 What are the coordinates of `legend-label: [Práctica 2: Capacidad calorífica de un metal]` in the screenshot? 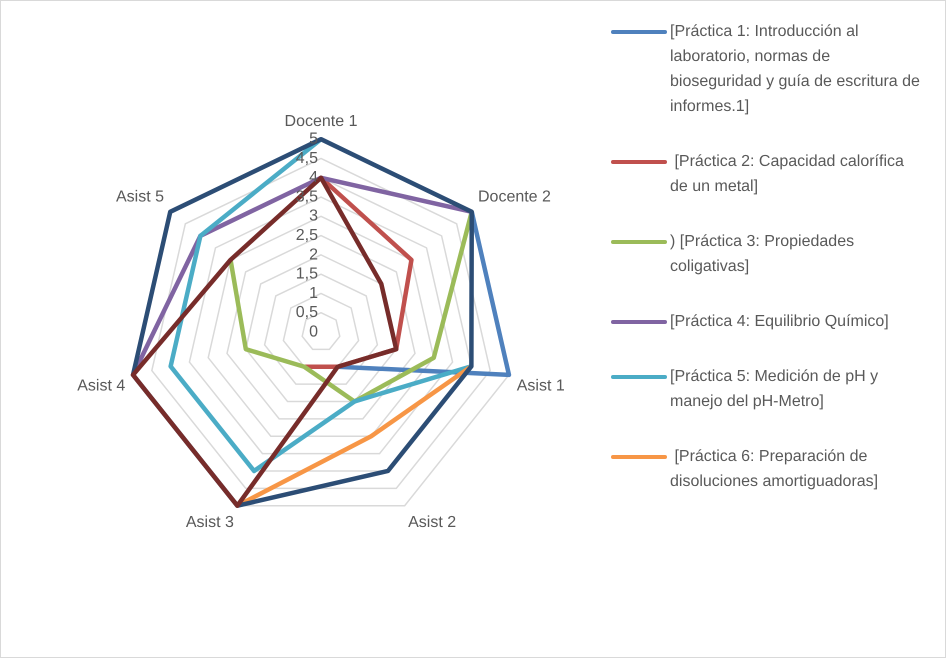 It's located at (787, 174).